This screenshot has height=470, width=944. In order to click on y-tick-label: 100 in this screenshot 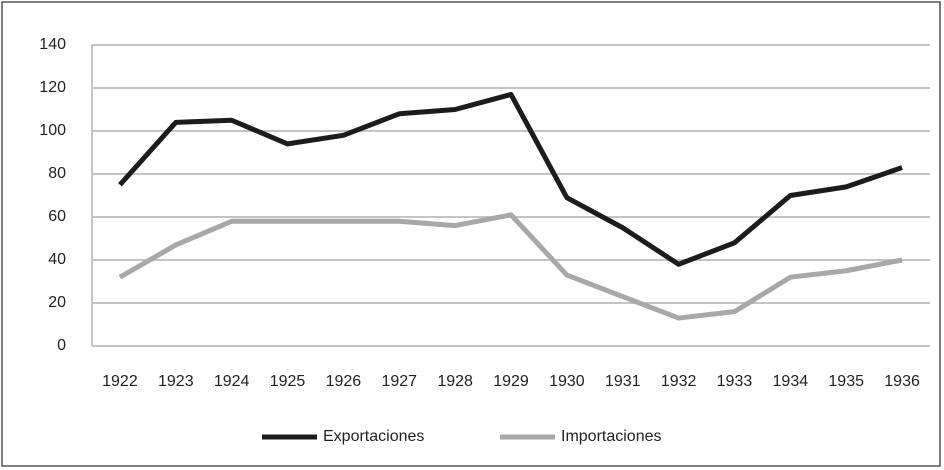, I will do `click(52, 130)`.